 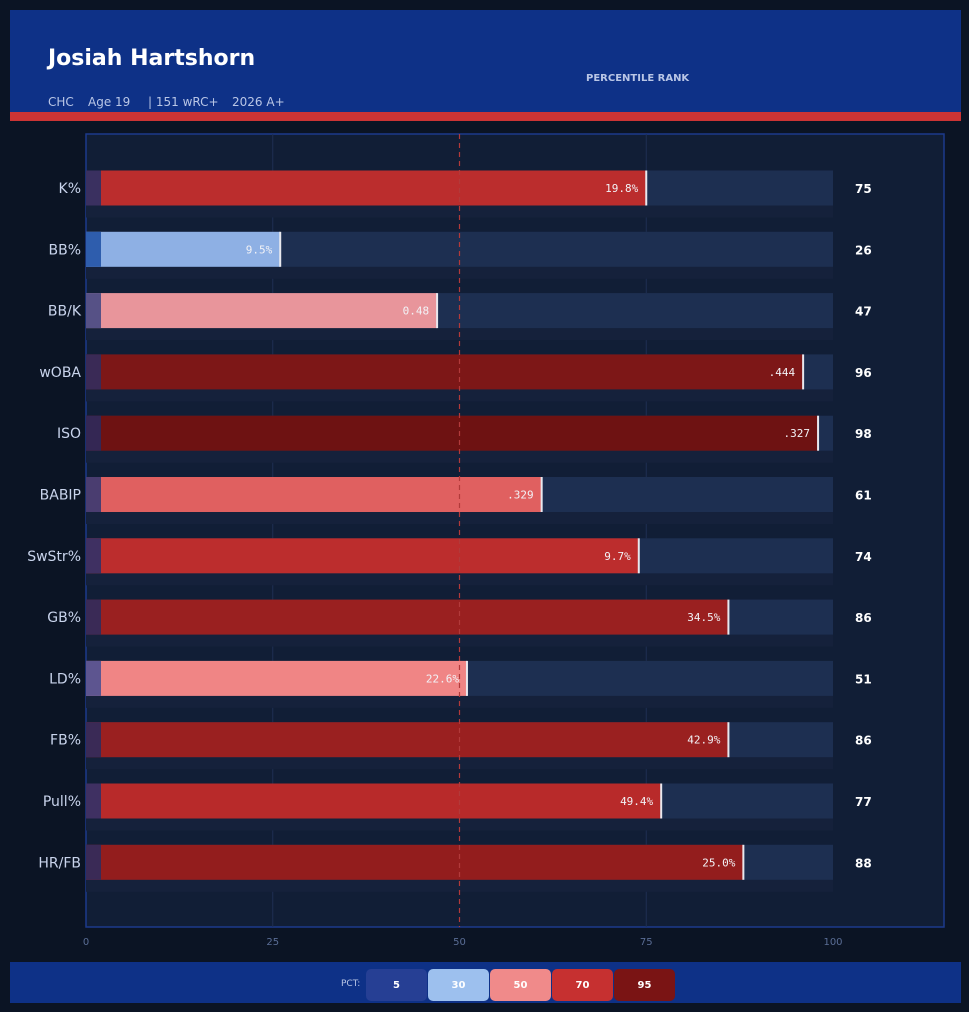 What do you see at coordinates (459, 942) in the screenshot?
I see `x-tick-label: 50` at bounding box center [459, 942].